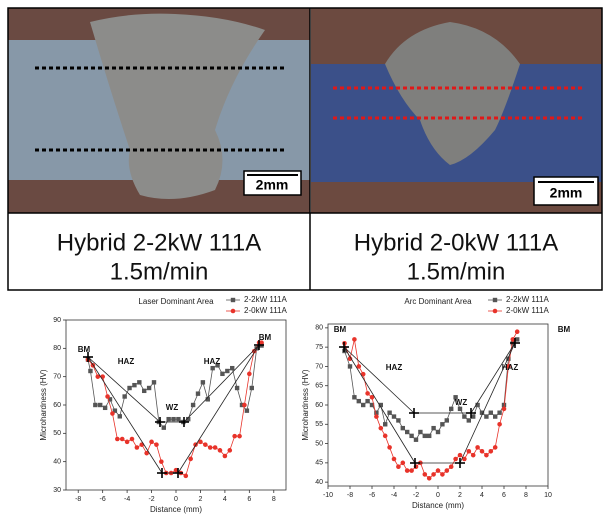 Image resolution: width=608 pixels, height=516 pixels. Describe the element at coordinates (319, 328) in the screenshot. I see `y-tick-label: 80` at that location.